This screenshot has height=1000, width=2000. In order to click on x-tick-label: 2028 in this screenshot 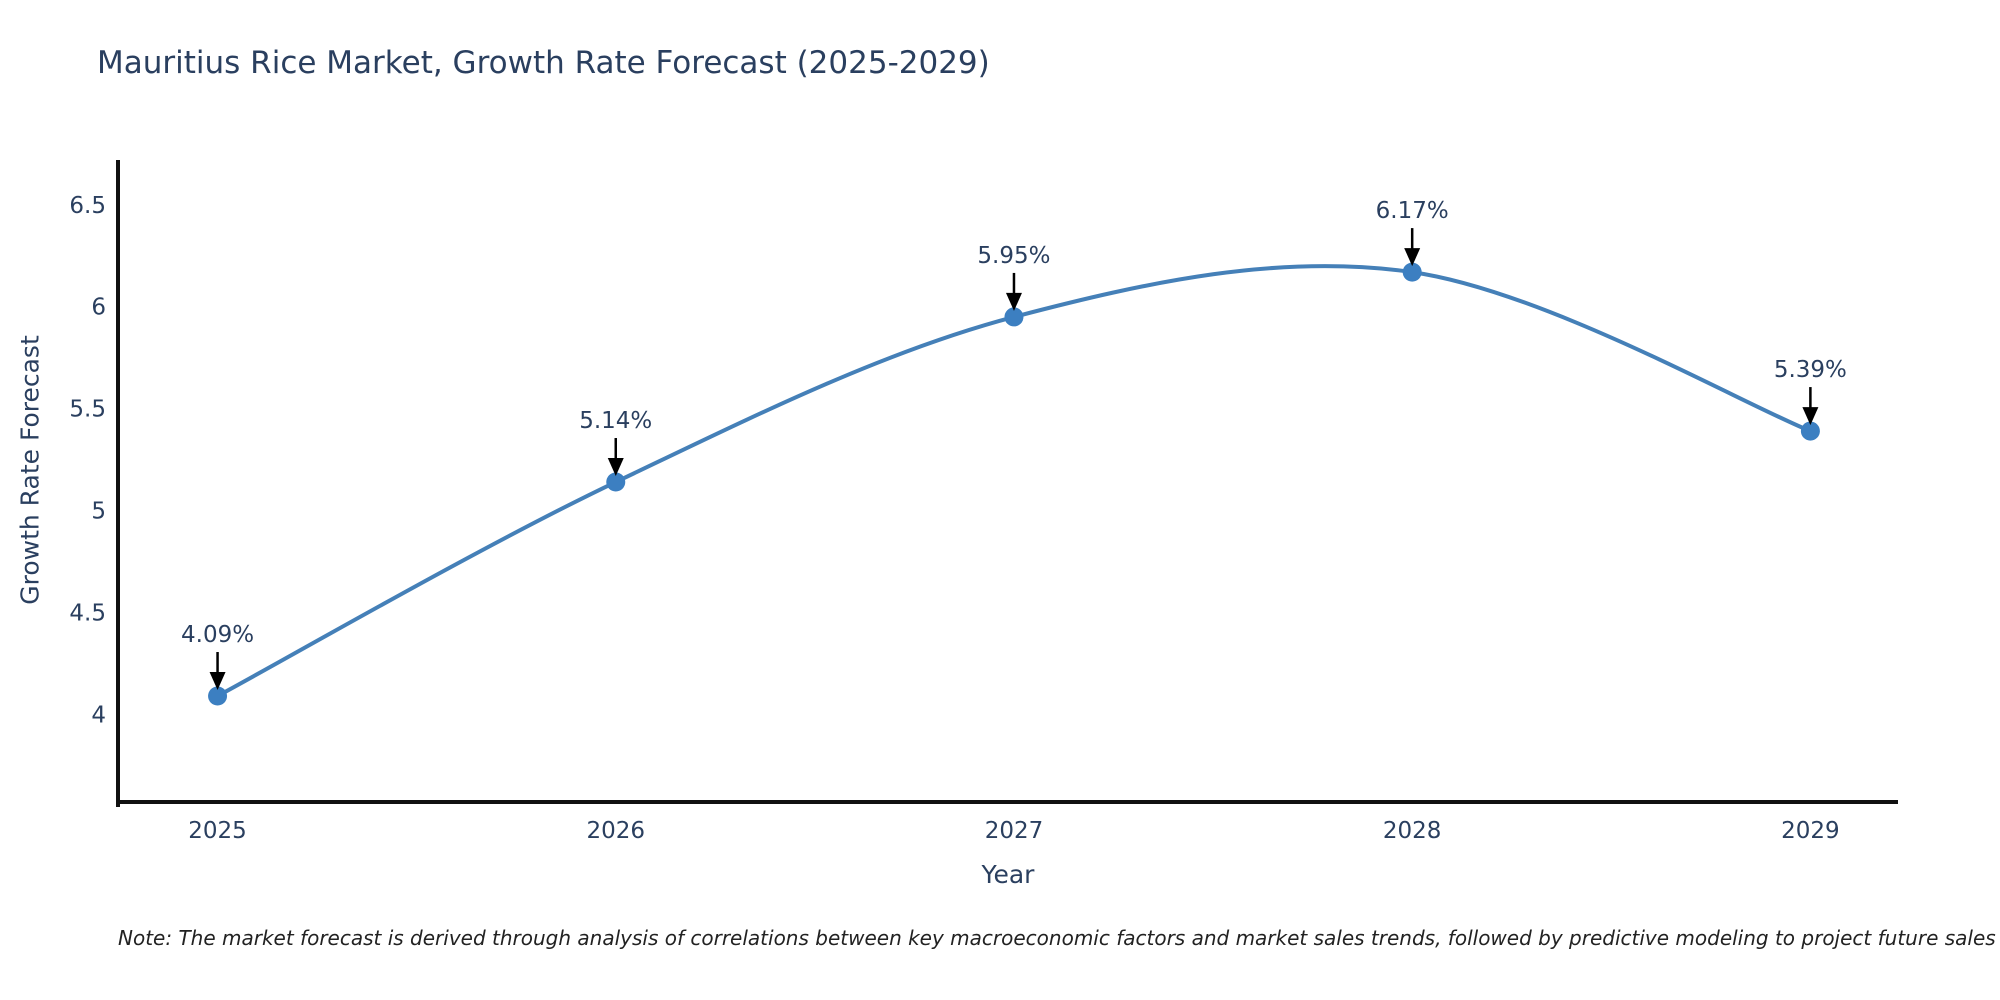, I will do `click(1412, 831)`.